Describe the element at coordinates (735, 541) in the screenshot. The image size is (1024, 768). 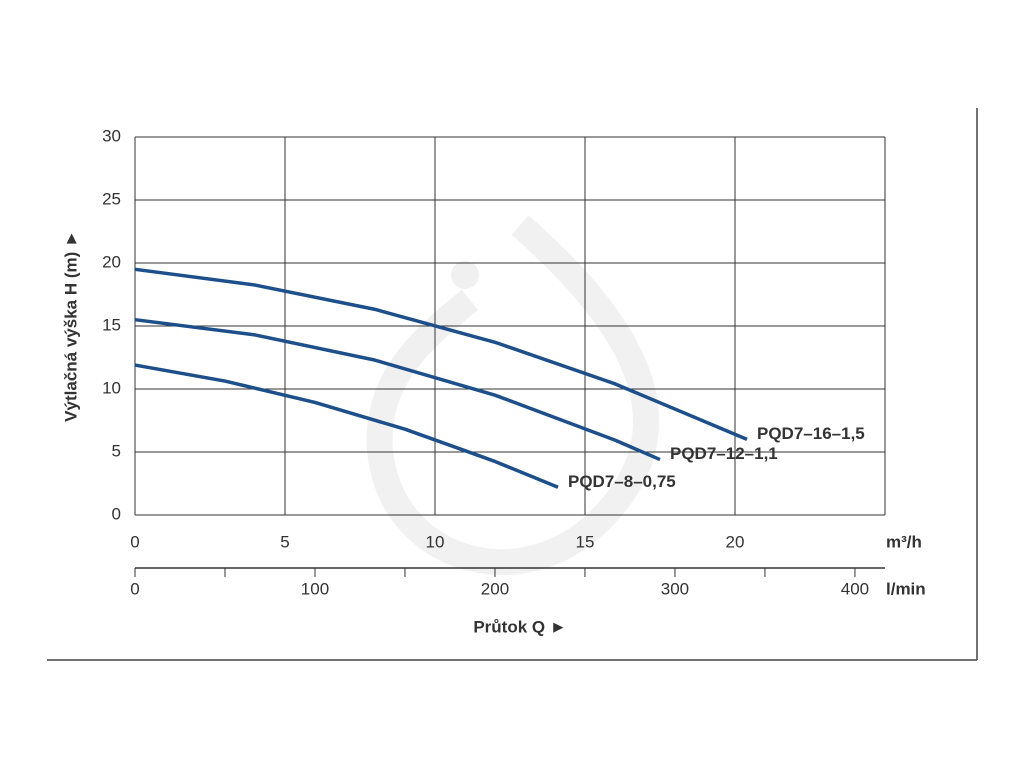
I see `x-tick-label: 20` at that location.